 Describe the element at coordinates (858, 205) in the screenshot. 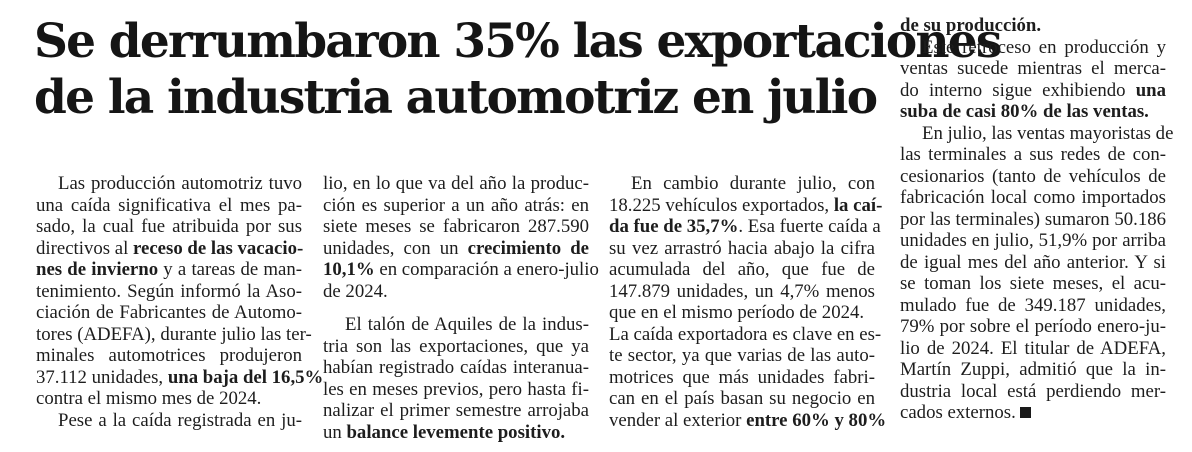

I see `highlight-text: la caí-` at that location.